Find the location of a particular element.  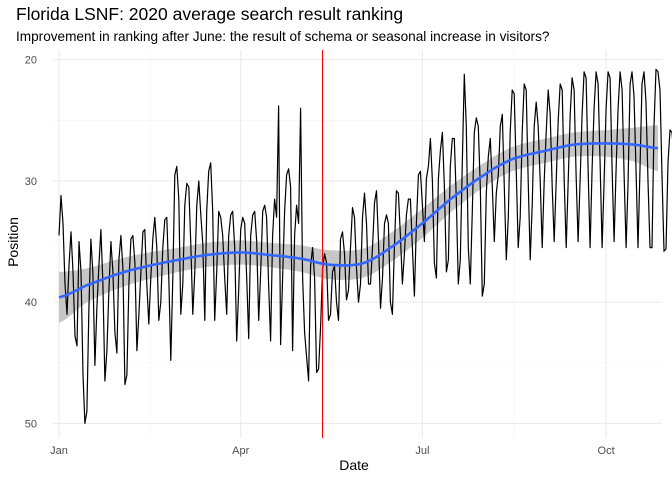

y-tick-label: 40 is located at coordinates (31, 303).